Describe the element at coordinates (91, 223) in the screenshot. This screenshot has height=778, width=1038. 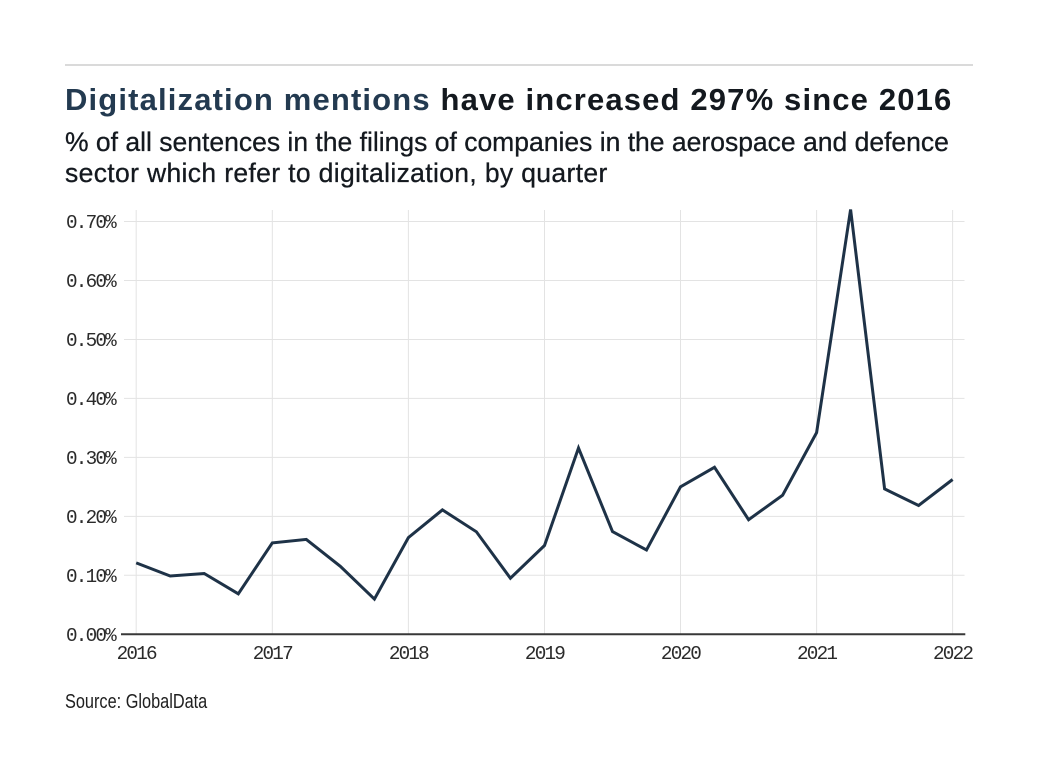
I see `svg-text: 0.70%` at that location.